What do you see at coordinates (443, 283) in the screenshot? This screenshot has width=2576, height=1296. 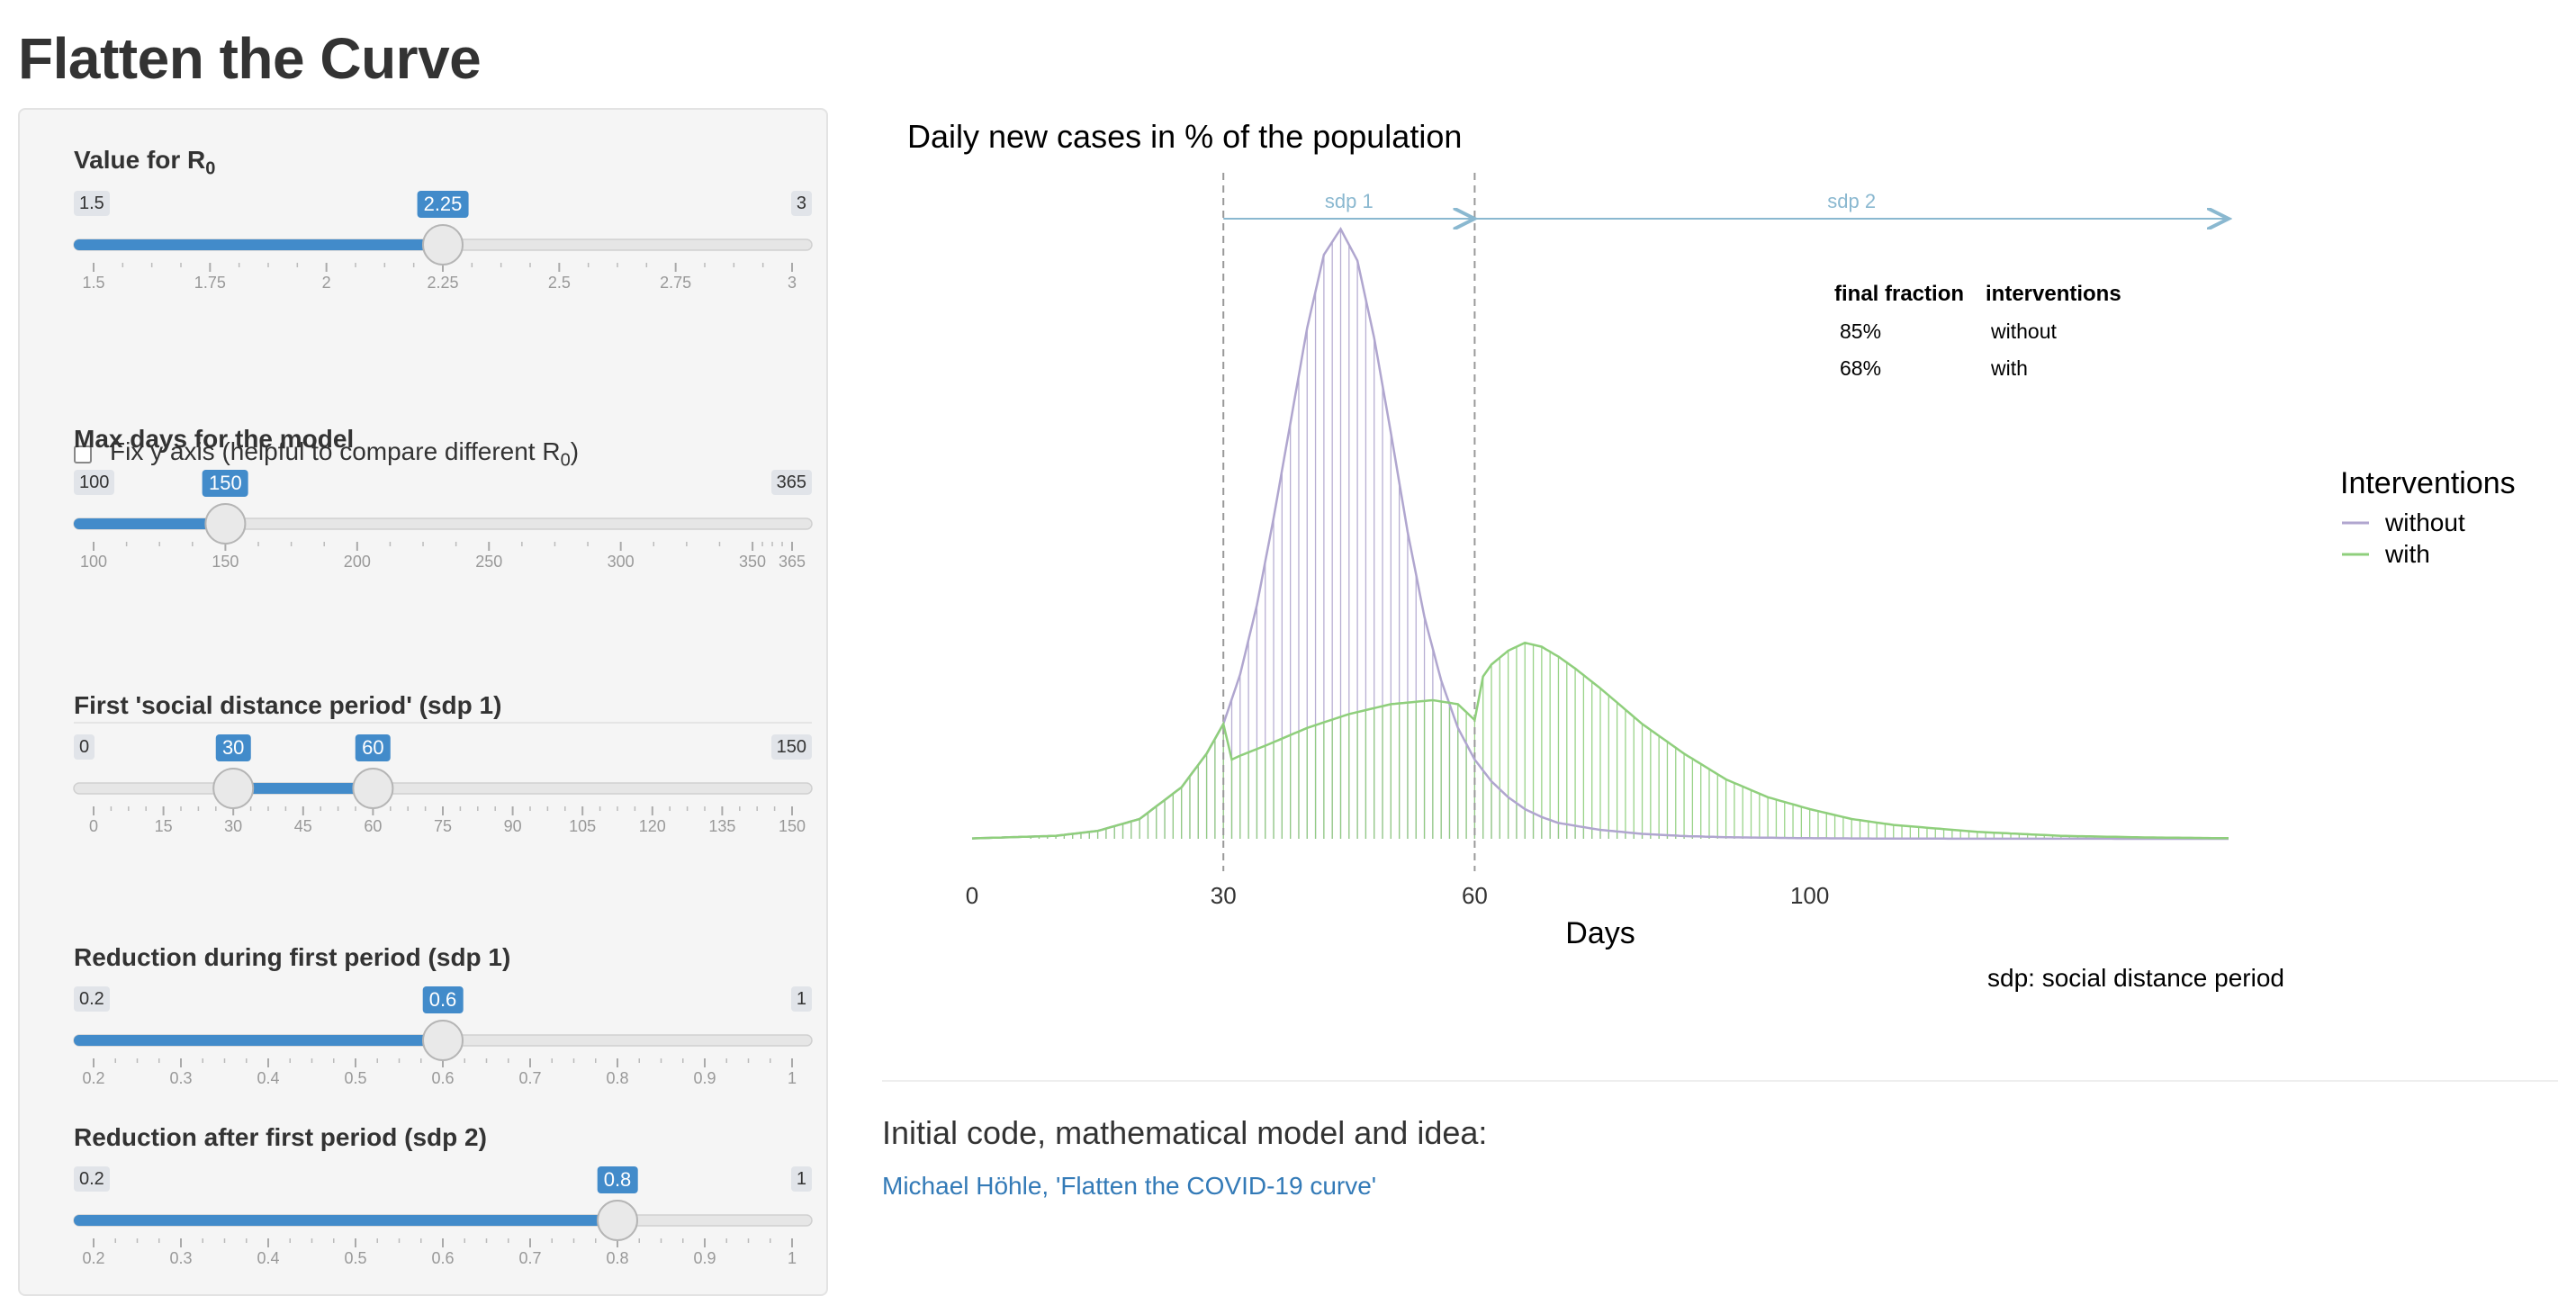 I see `slider-tick-label: 2.25` at bounding box center [443, 283].